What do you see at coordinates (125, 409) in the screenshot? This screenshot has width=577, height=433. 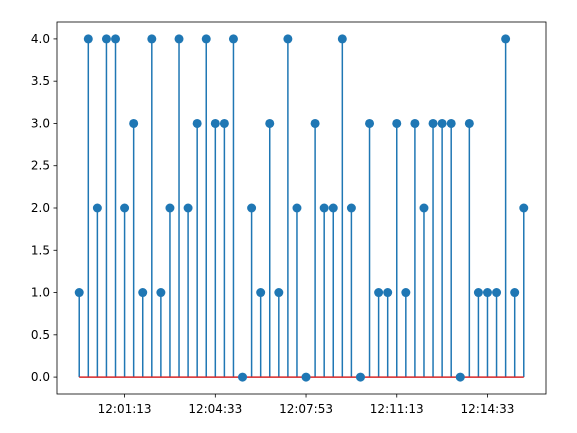 I see `x-tick-label: 12:01:13` at bounding box center [125, 409].